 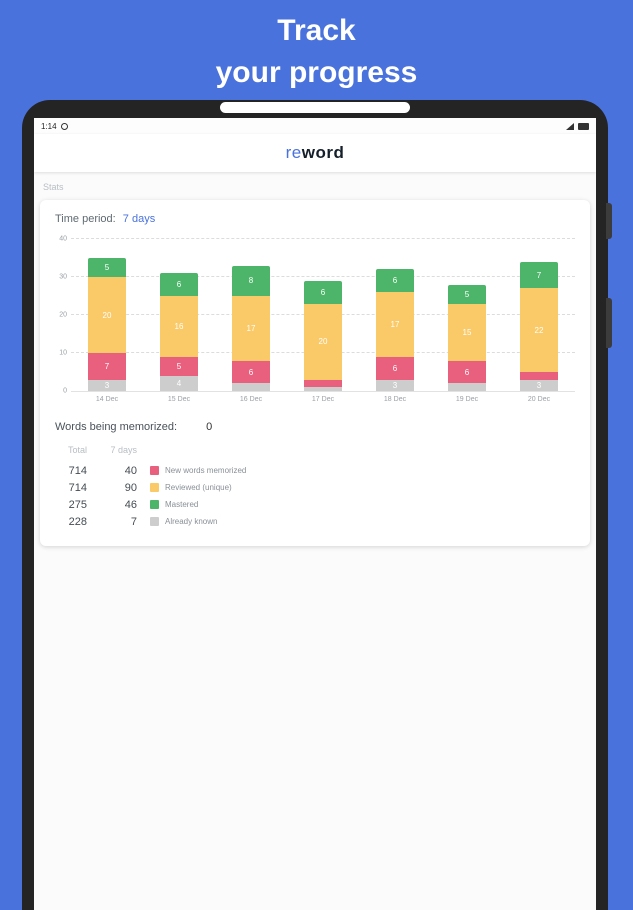 What do you see at coordinates (77, 521) in the screenshot?
I see `legend-total-value: 228` at bounding box center [77, 521].